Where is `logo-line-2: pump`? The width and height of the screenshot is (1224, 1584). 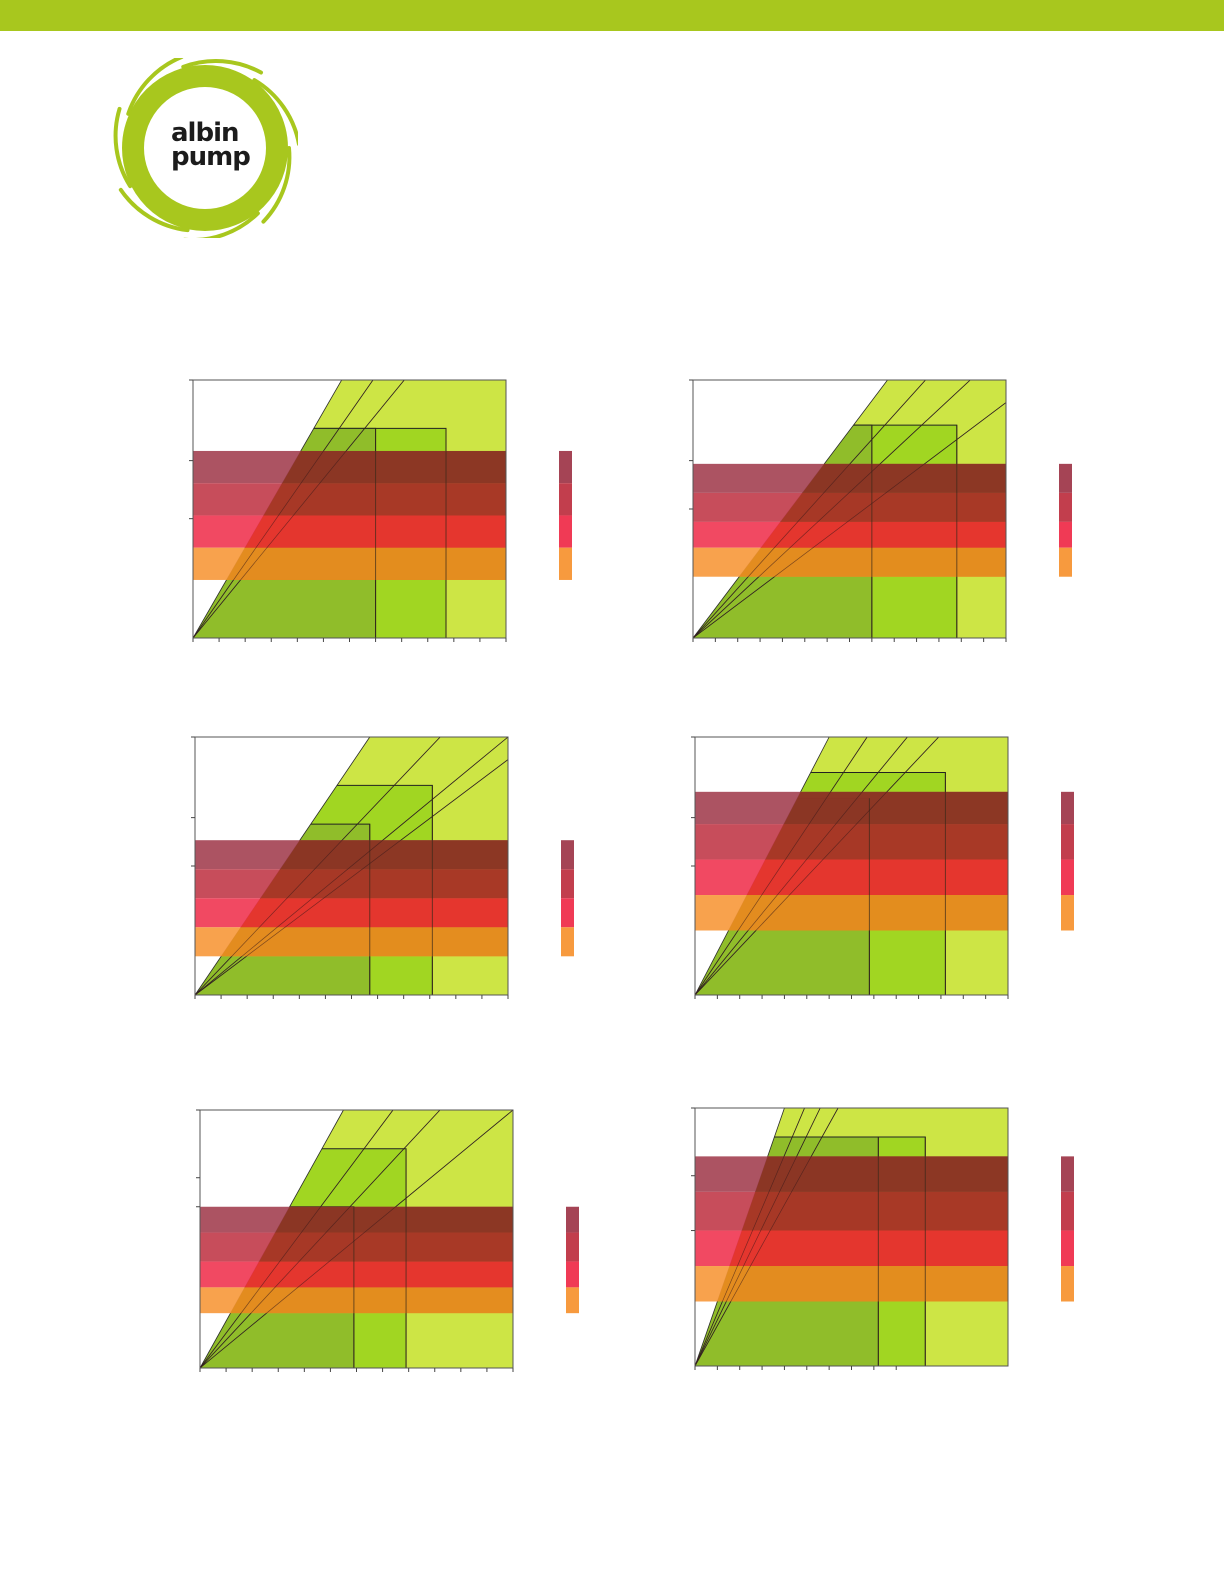 logo-line-2: pump is located at coordinates (211, 157).